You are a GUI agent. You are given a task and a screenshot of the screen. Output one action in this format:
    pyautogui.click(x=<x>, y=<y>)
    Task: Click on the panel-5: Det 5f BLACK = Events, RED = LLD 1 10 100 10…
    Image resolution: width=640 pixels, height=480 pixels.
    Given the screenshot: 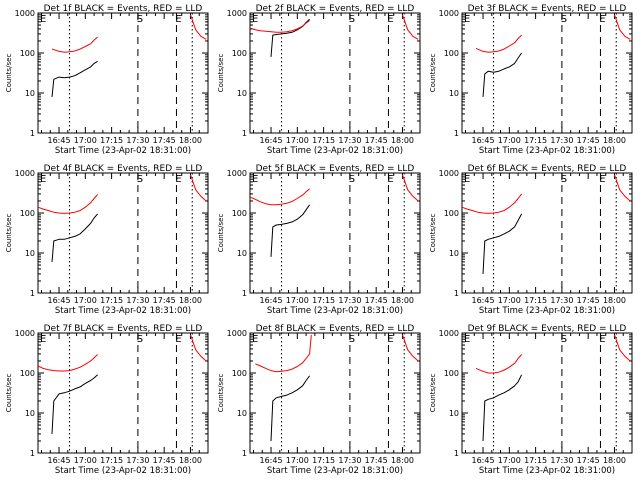 What is the action you would take?
    pyautogui.click(x=319, y=240)
    